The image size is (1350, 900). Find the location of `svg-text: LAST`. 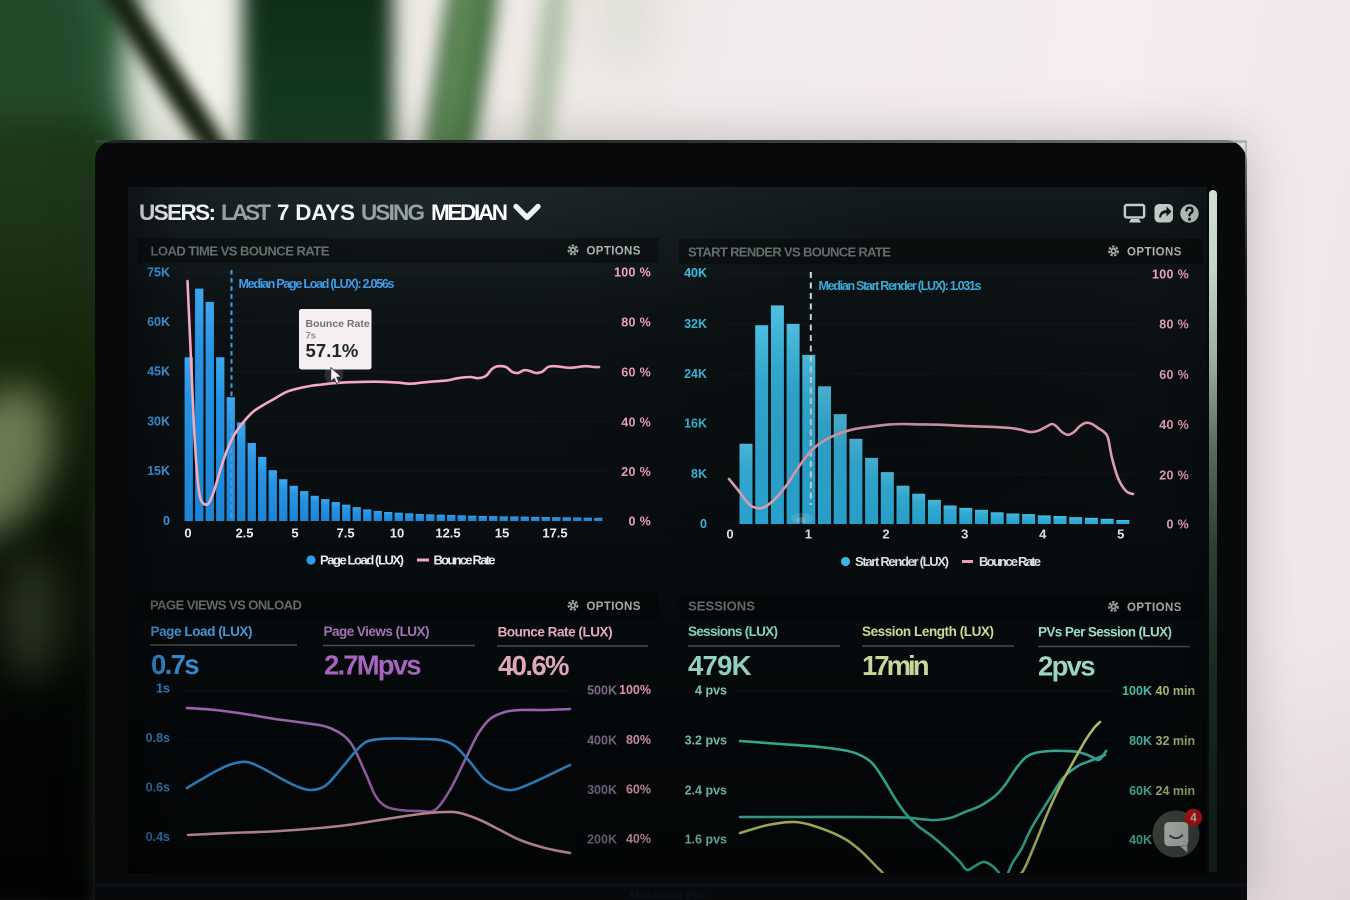

svg-text: LAST is located at coordinates (246, 212).